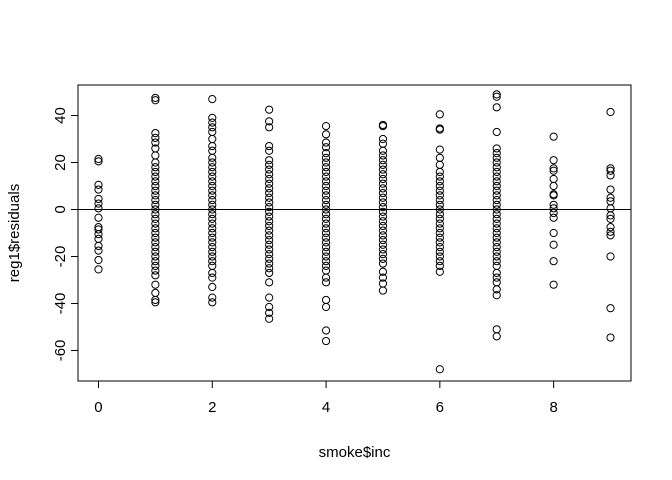 The height and width of the screenshot is (480, 672). What do you see at coordinates (60, 257) in the screenshot?
I see `y-tick-label: -20` at bounding box center [60, 257].